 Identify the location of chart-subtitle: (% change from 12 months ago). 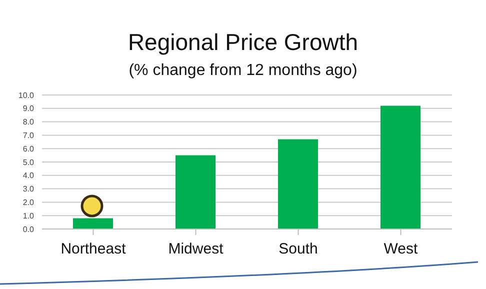
(243, 71).